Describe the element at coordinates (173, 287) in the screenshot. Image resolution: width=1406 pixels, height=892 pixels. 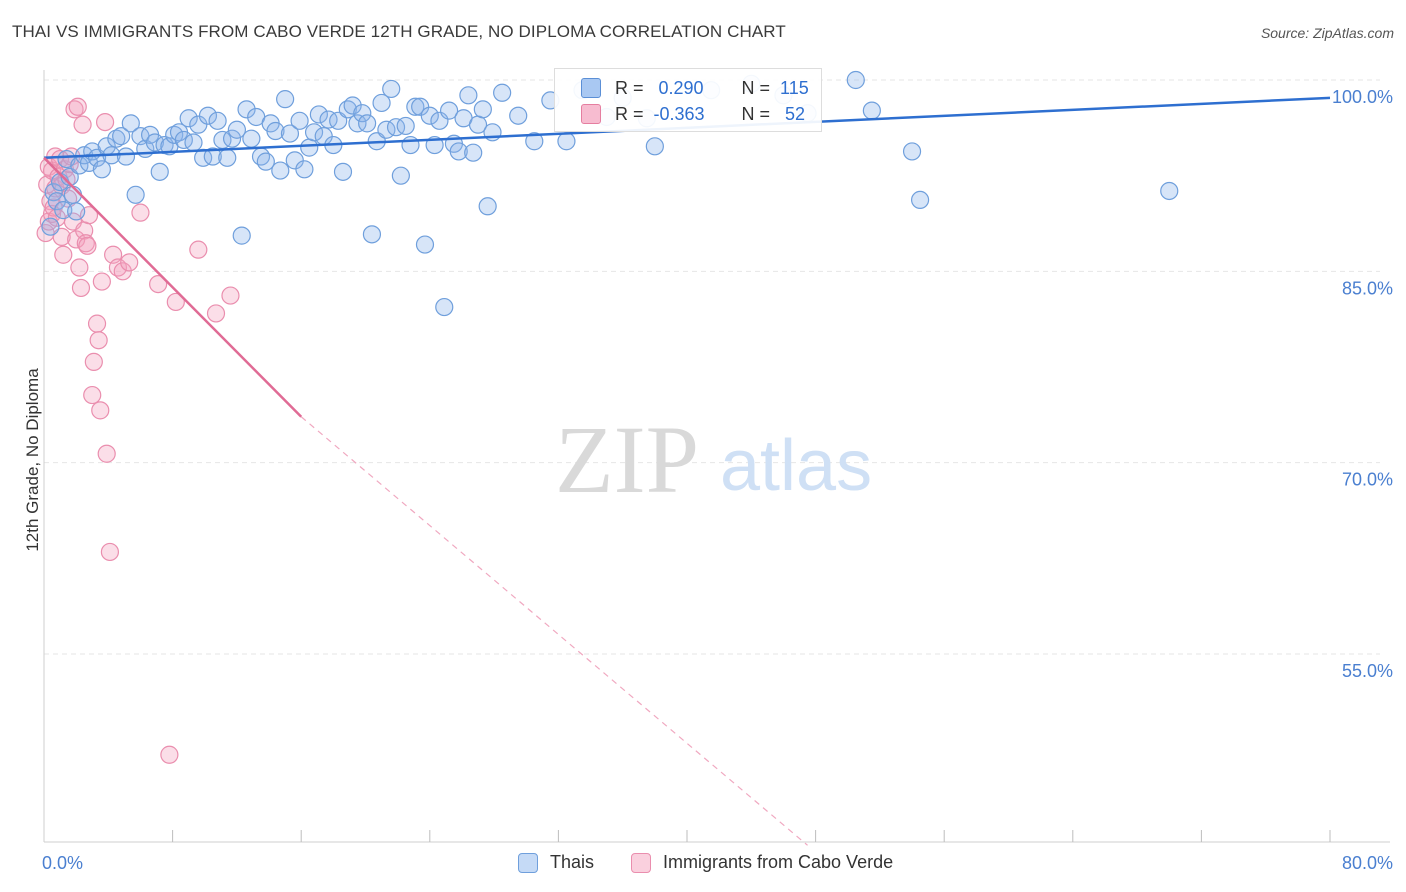
I see `cabo-verde-trend-line` at that location.